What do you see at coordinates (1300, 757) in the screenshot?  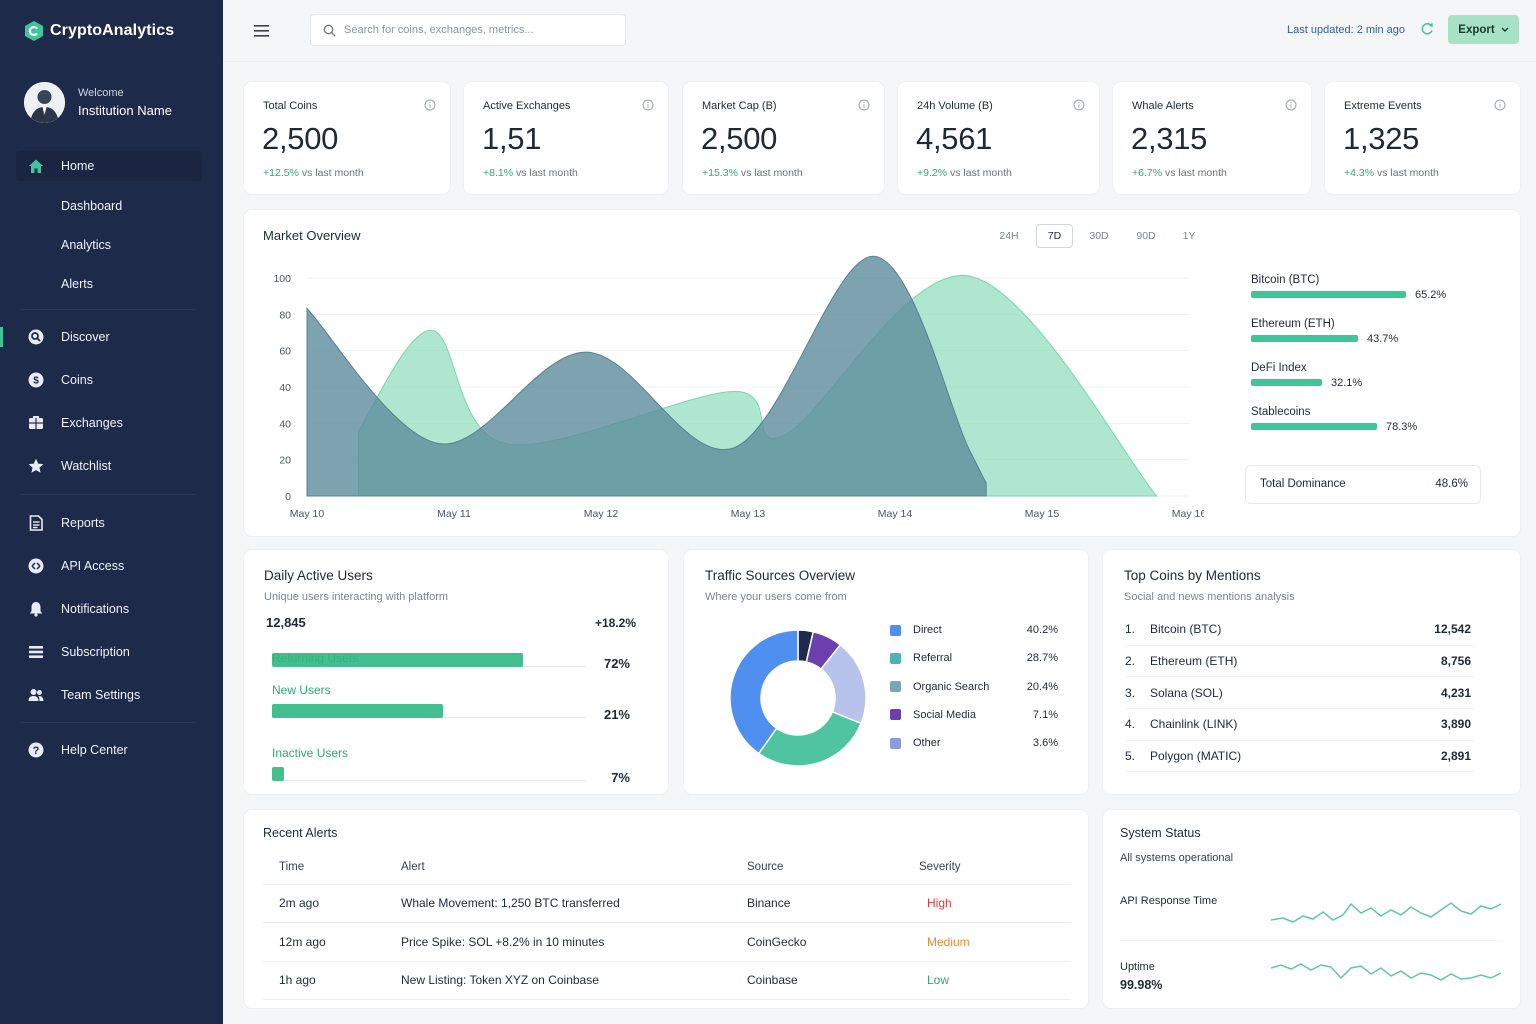 I see `list-item: 5. Polygon (MATIC) 2,891` at bounding box center [1300, 757].